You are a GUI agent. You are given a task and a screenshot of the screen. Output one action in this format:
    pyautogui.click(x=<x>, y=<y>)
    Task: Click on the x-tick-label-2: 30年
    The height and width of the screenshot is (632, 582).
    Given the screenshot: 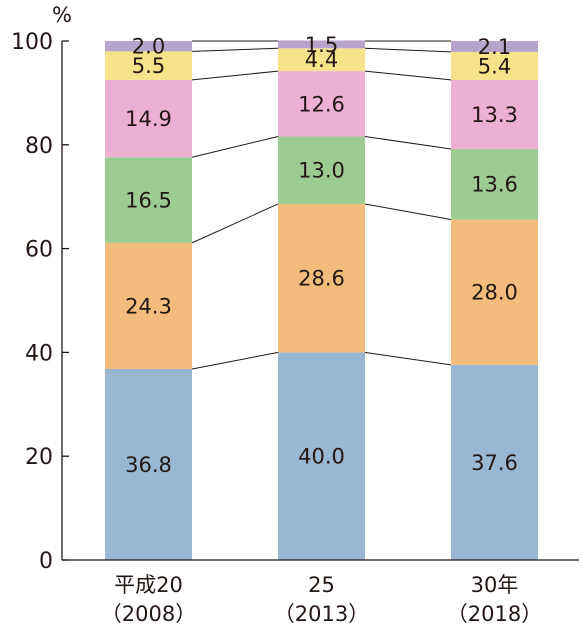 What is the action you would take?
    pyautogui.click(x=495, y=585)
    